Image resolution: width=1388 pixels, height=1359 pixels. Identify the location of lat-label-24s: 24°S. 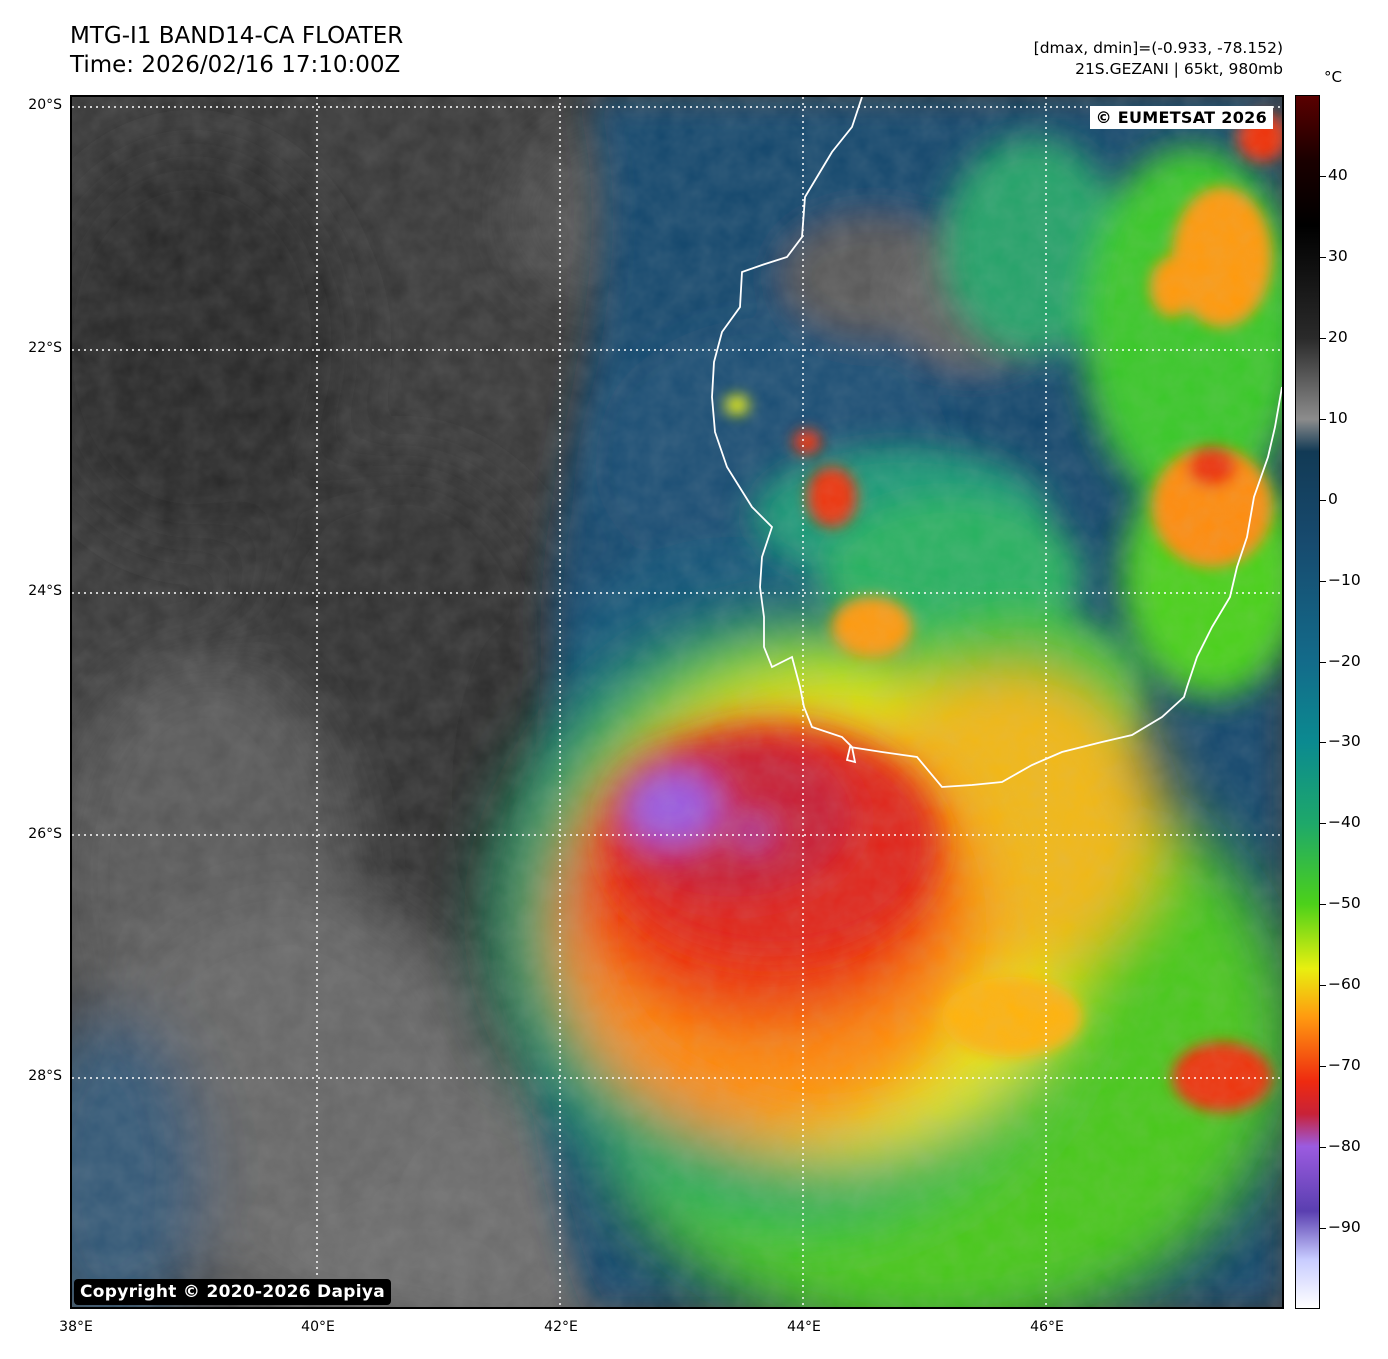
(45, 591).